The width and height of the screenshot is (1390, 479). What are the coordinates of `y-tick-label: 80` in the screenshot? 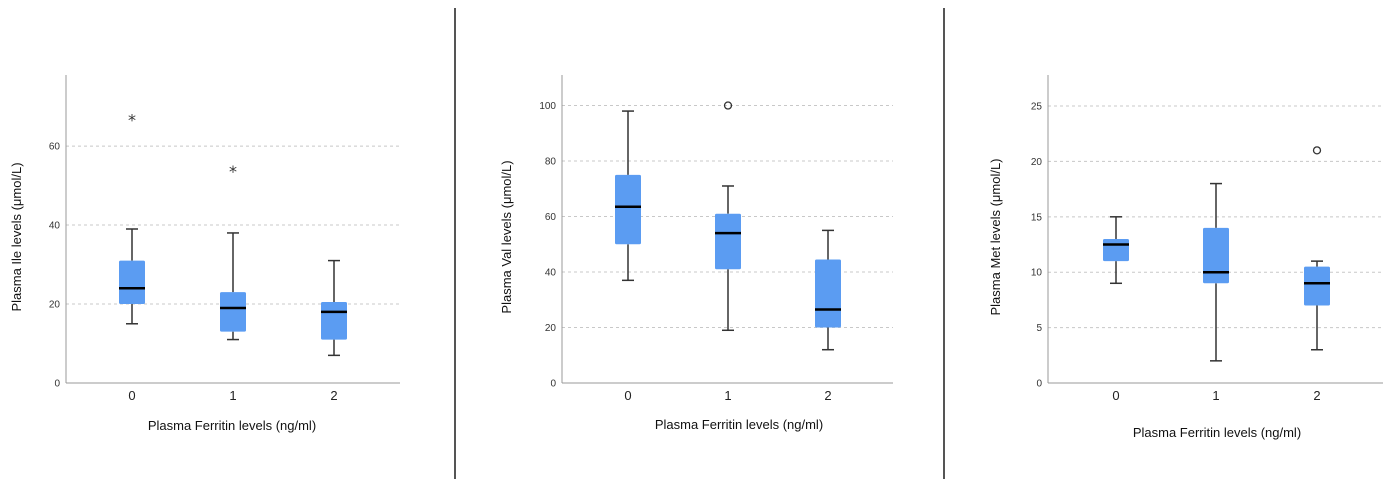 It's located at (551, 162).